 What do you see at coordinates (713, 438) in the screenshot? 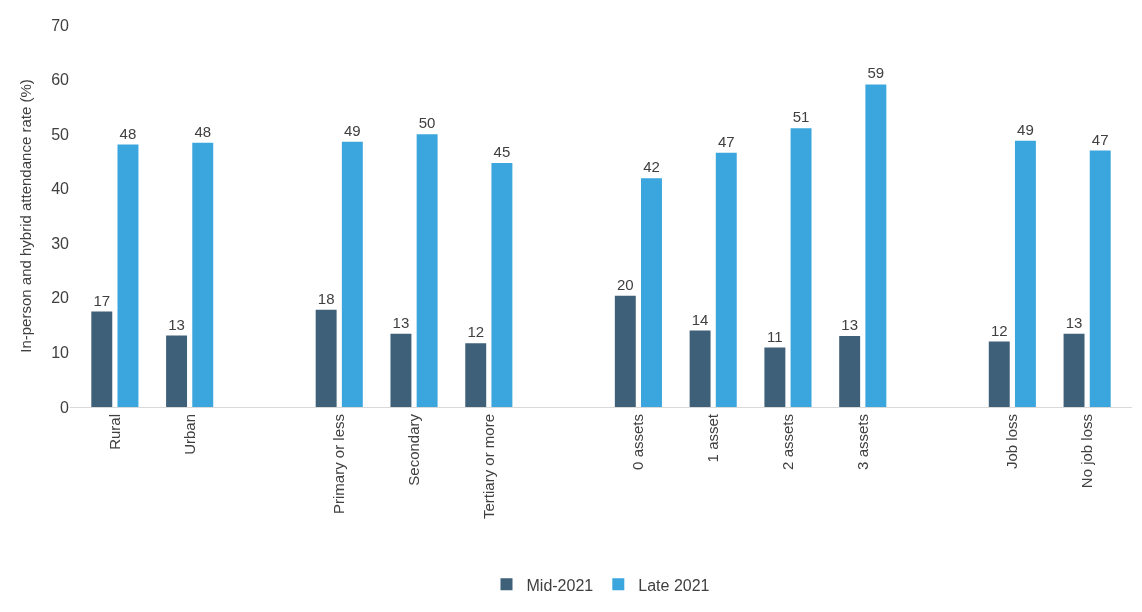
I see `x-tick-label: 1 asset` at bounding box center [713, 438].